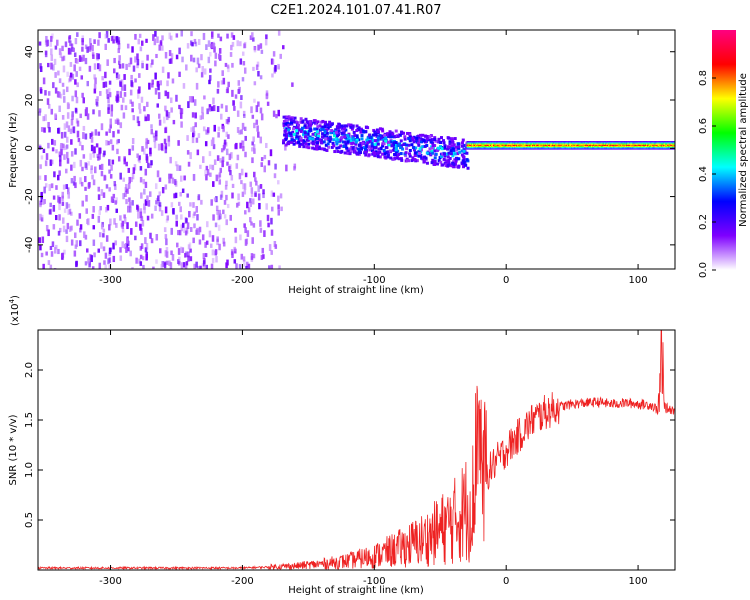 The height and width of the screenshot is (600, 750). I want to click on x-tick-label: -200, so click(242, 280).